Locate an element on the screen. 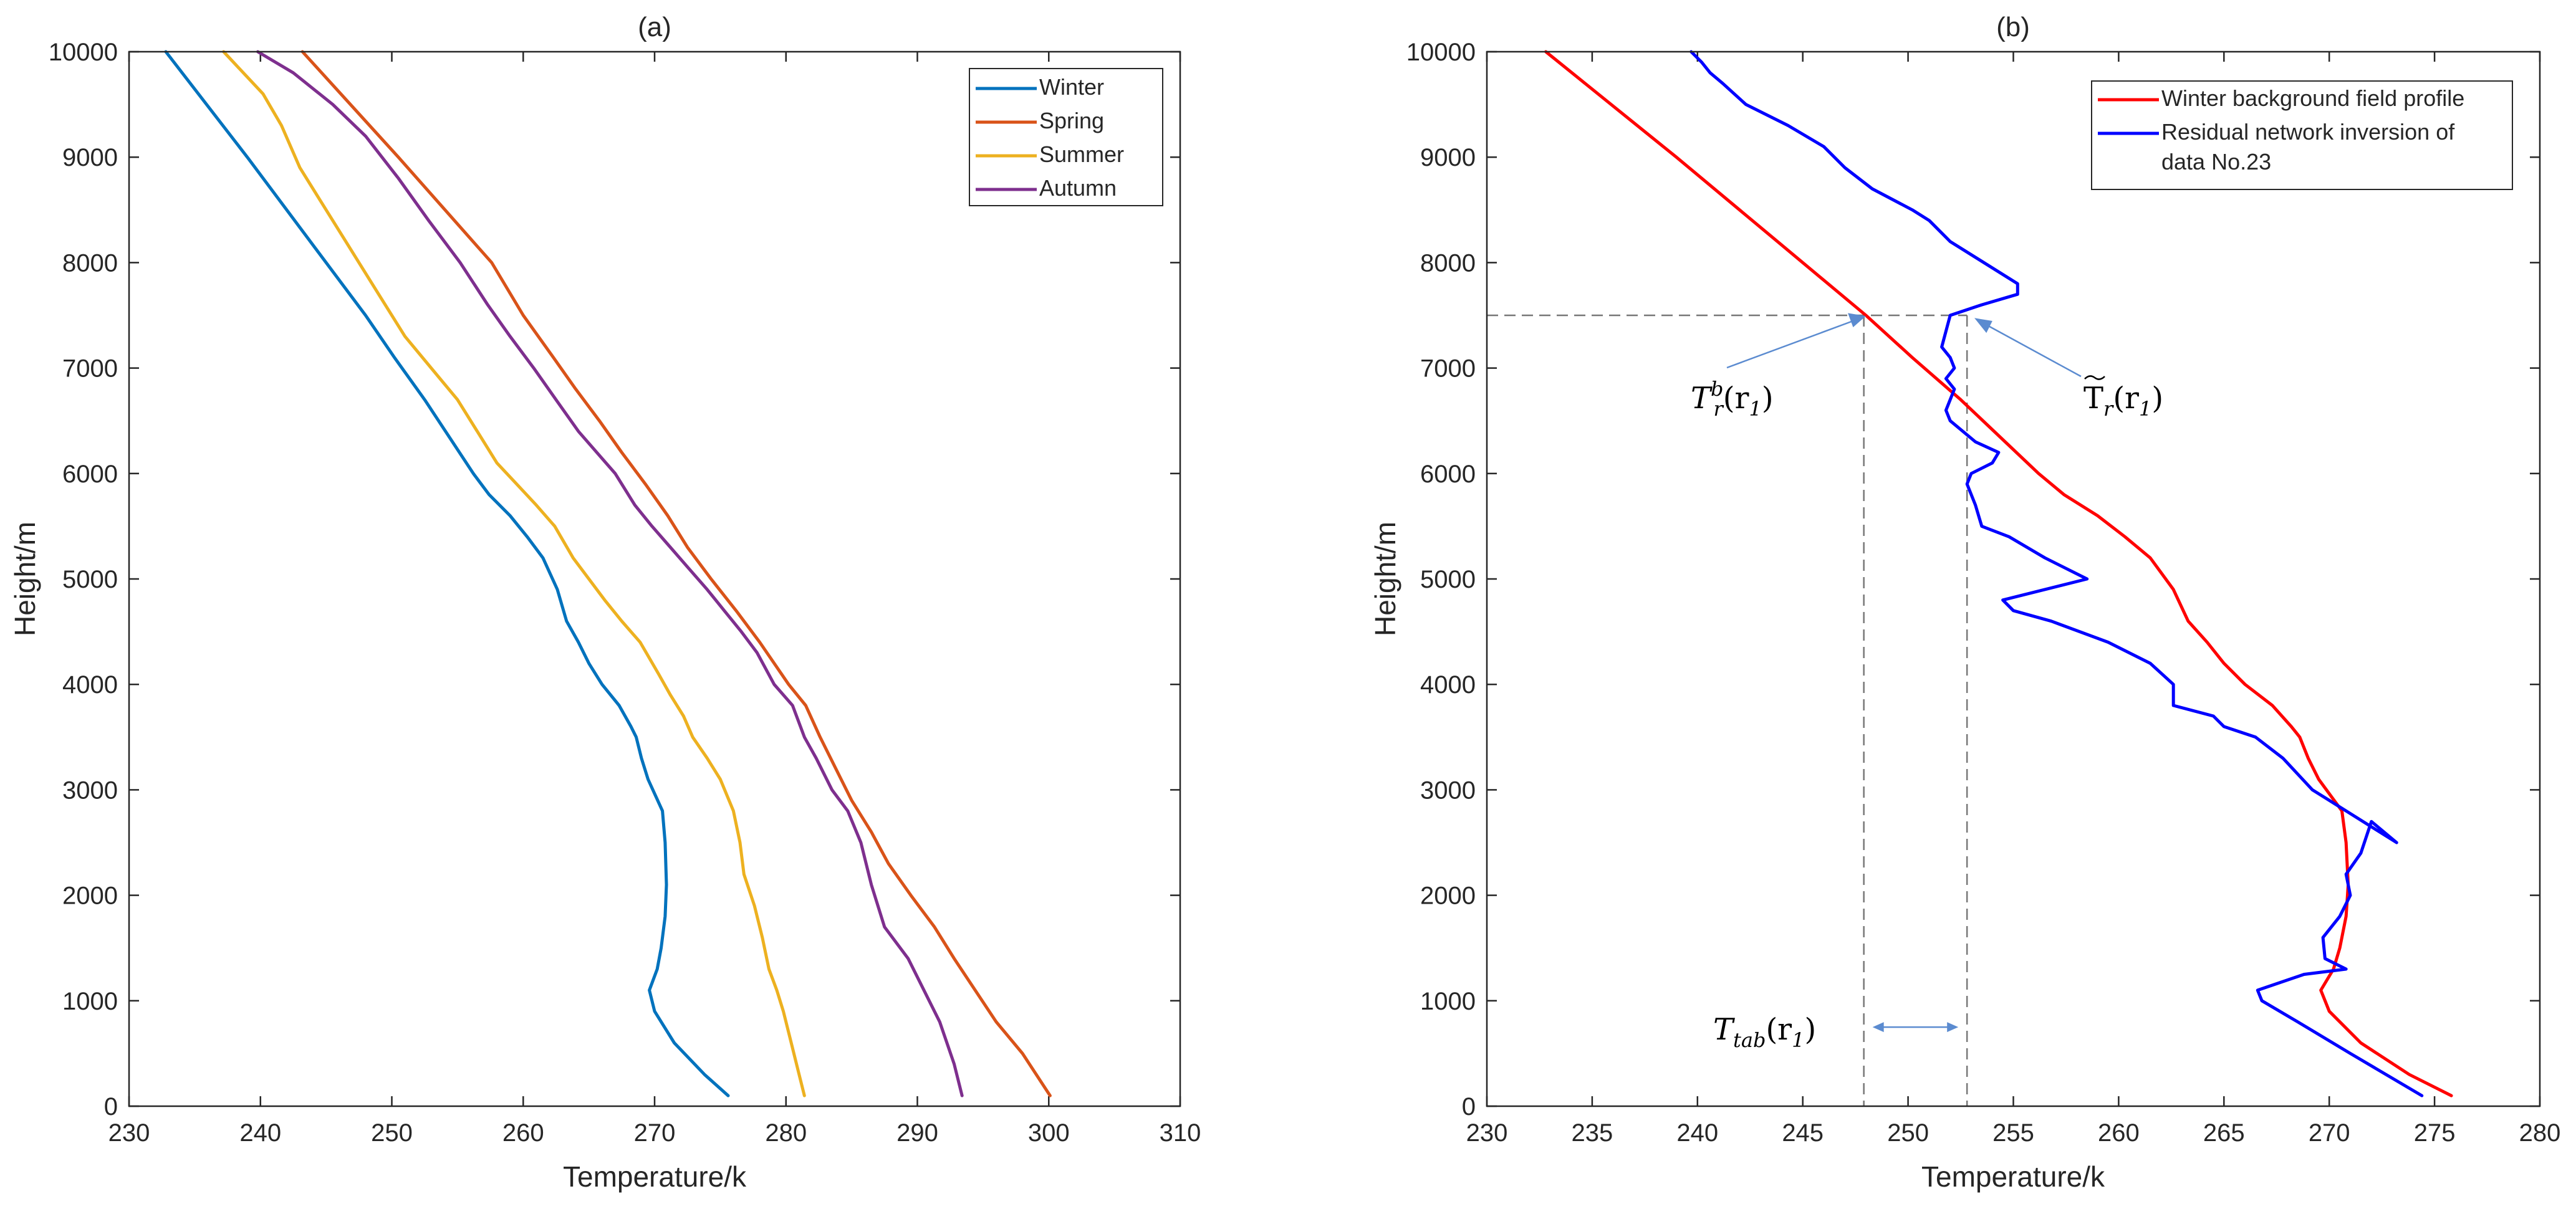  a-xtick-label-4: 270 is located at coordinates (655, 1133).